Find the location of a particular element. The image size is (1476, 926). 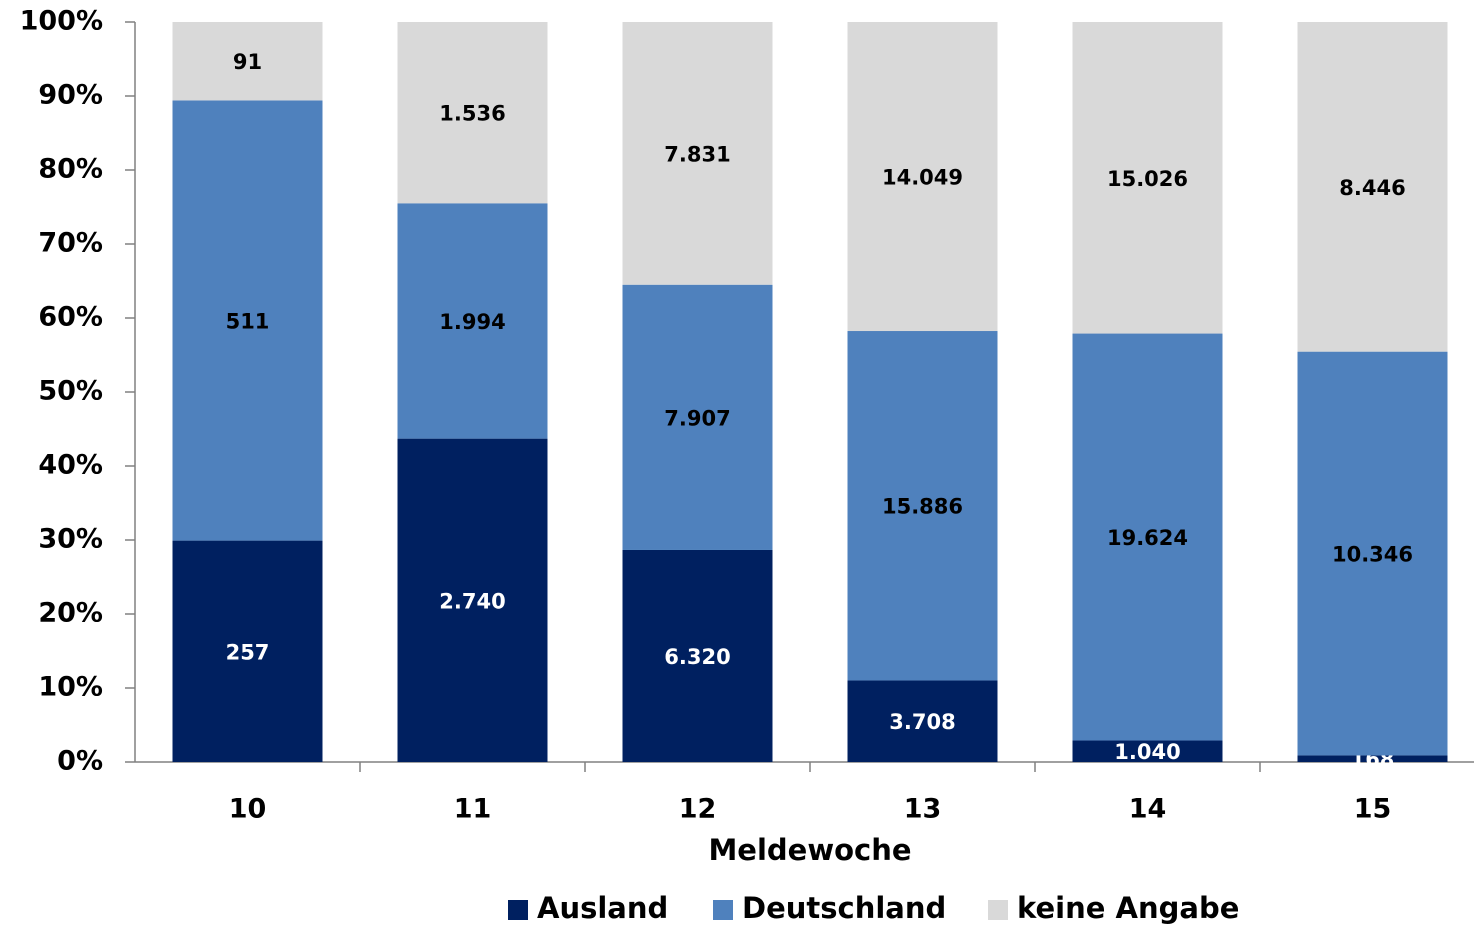

data-label: 511 is located at coordinates (248, 321).